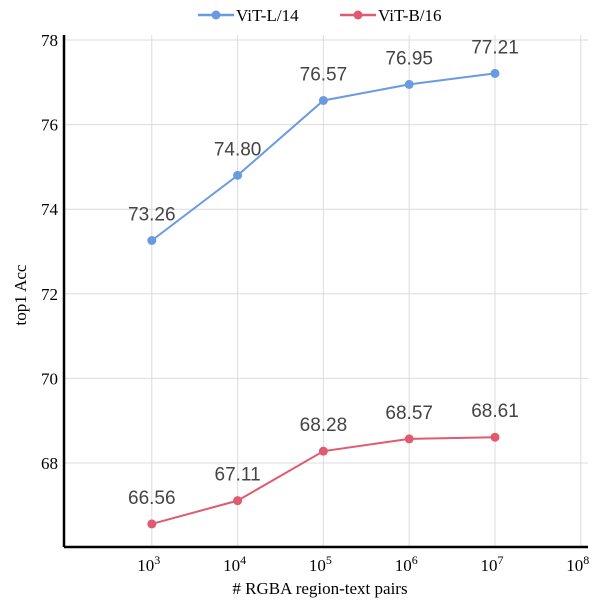 The width and height of the screenshot is (595, 602). Describe the element at coordinates (20, 294) in the screenshot. I see `y-axis-title: top1 Acc` at that location.